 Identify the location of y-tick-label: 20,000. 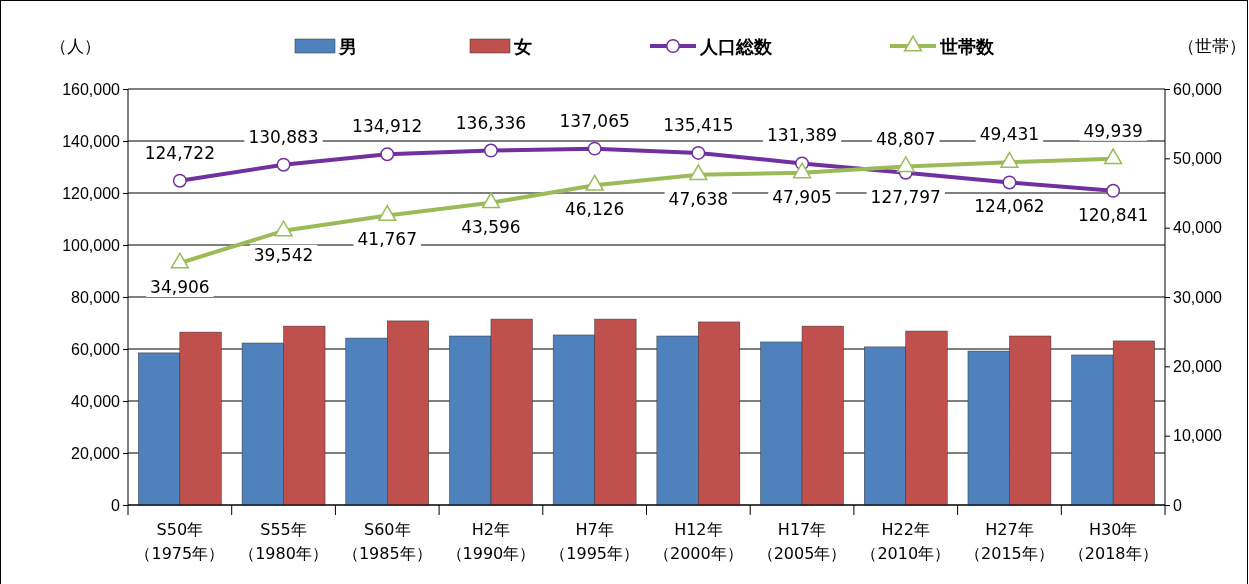
(96, 453).